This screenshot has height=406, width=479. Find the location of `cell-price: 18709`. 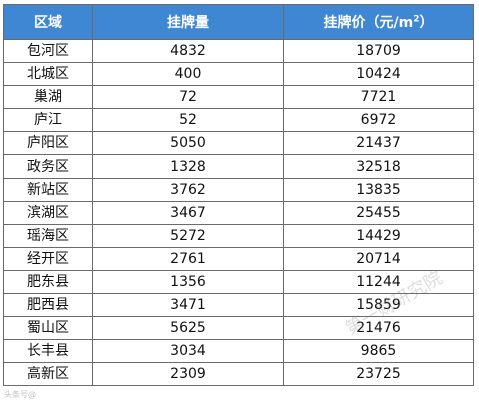

cell-price: 18709 is located at coordinates (378, 51).